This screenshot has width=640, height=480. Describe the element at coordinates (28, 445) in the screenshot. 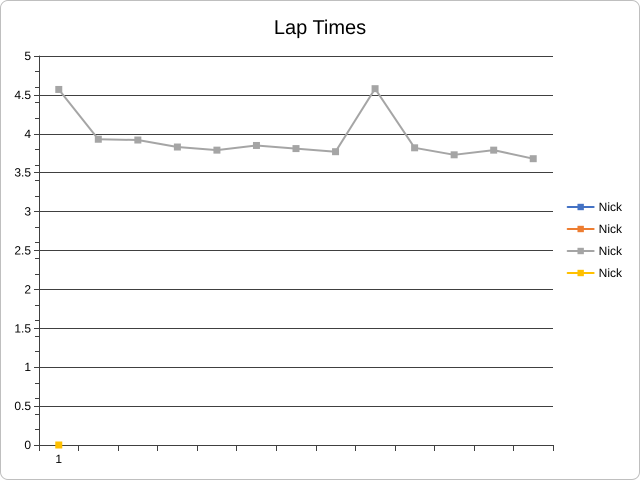

I see `y-tick-label: 0` at that location.